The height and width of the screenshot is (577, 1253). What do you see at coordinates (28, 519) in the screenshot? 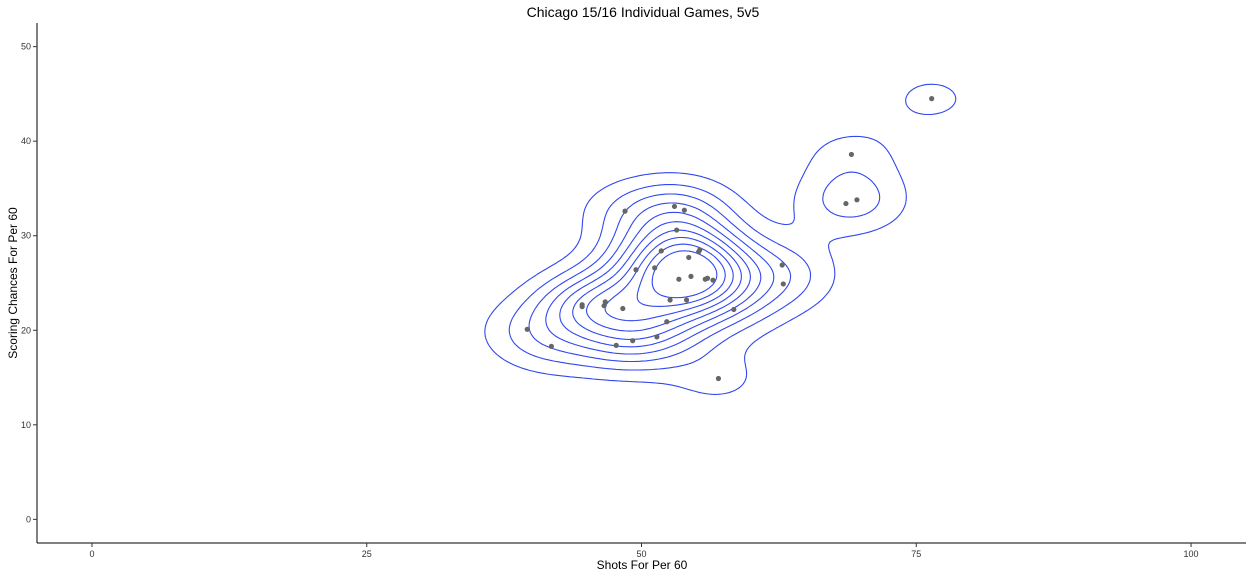
I see `y-tick-label: 0` at bounding box center [28, 519].